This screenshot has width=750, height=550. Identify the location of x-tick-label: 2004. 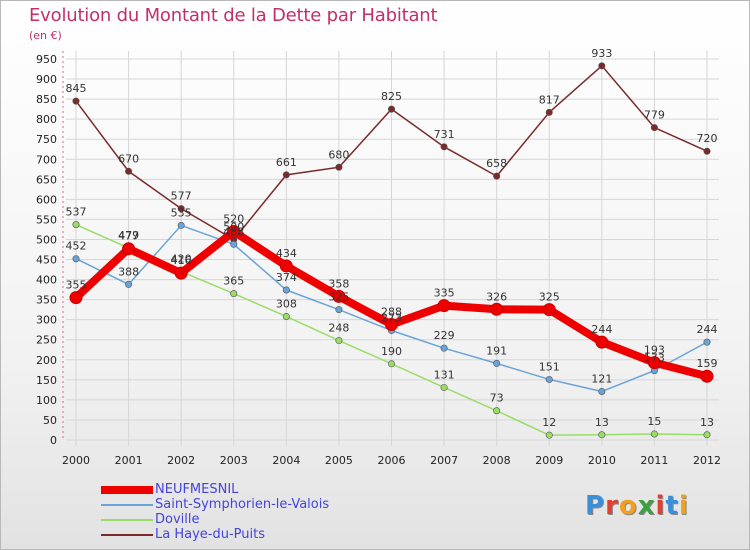
(286, 460).